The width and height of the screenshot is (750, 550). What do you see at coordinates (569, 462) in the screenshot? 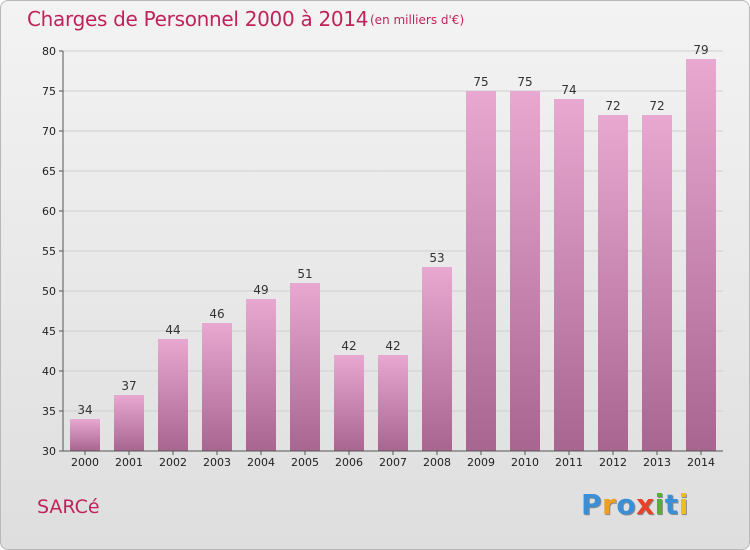
I see `x-tick-label: 2011` at bounding box center [569, 462].